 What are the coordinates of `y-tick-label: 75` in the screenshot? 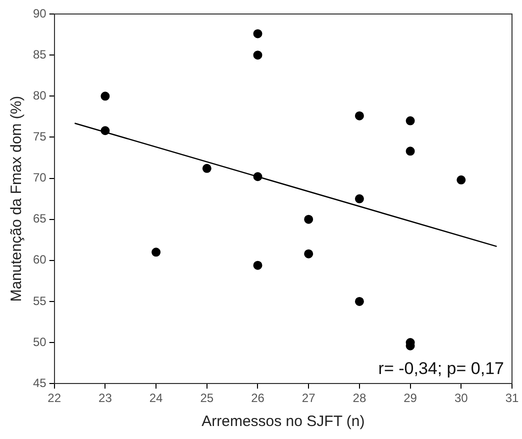 It's located at (39, 137).